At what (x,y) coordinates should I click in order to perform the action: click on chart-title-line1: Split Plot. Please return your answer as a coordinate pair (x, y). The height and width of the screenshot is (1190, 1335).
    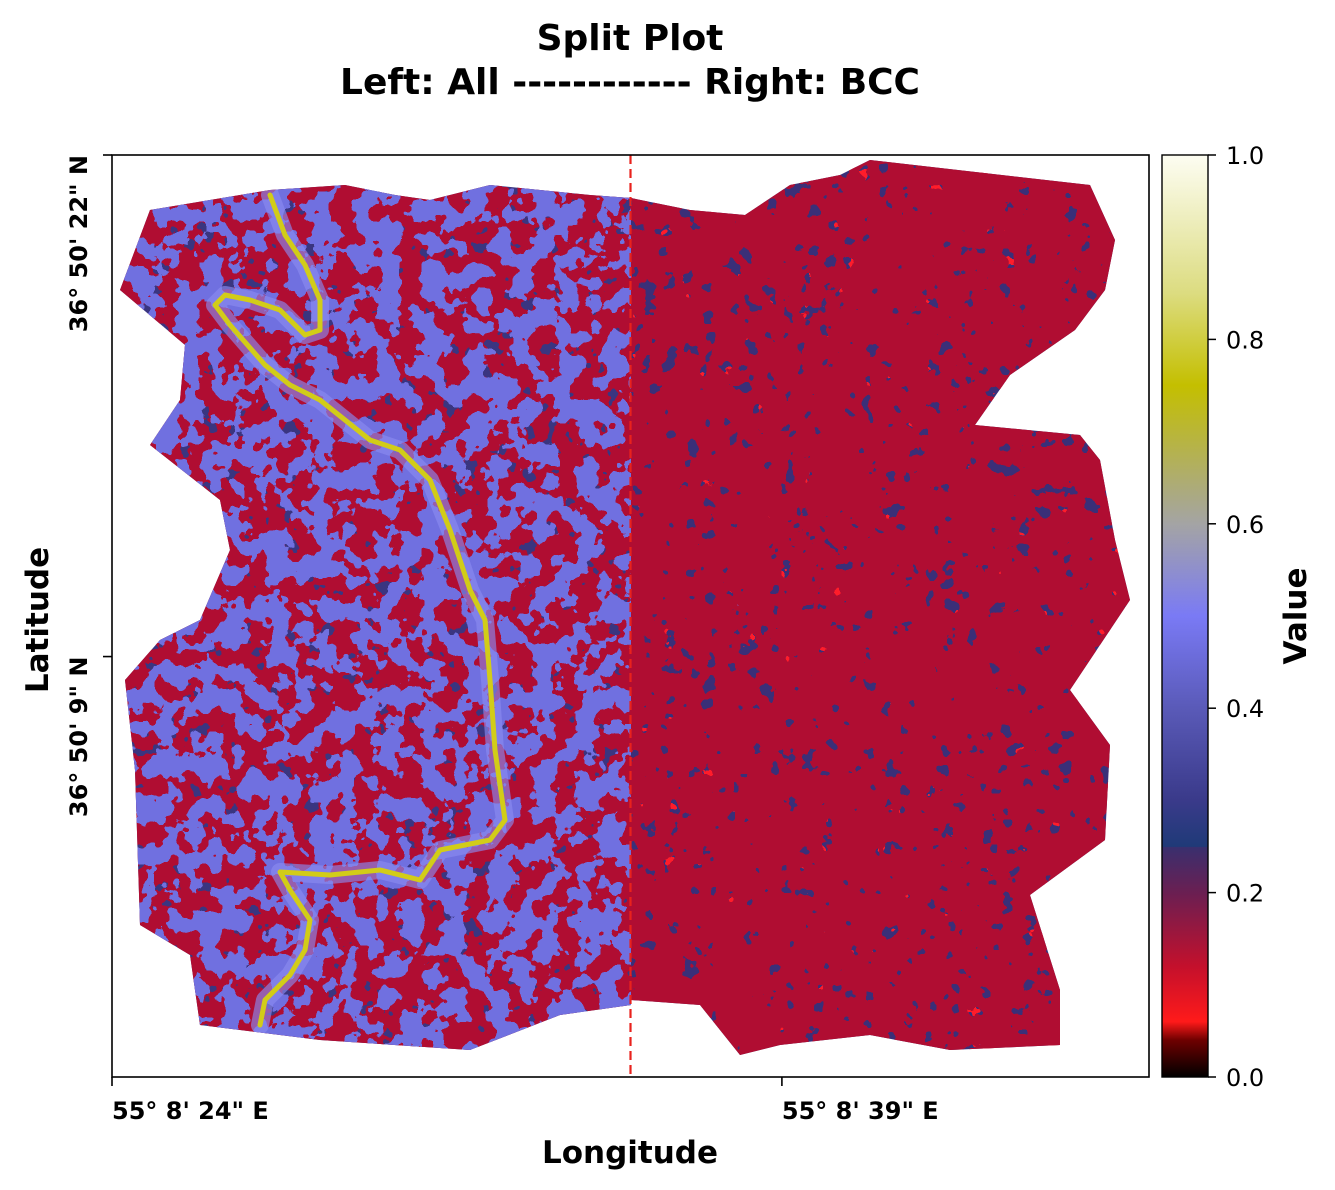
    Looking at the image, I should click on (630, 38).